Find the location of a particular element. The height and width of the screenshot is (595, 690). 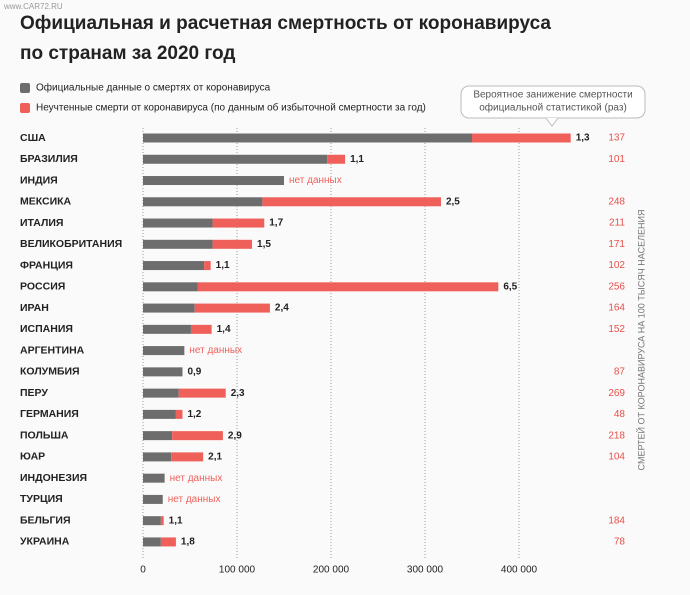

watermark: www.CAR72.RU is located at coordinates (33, 6).